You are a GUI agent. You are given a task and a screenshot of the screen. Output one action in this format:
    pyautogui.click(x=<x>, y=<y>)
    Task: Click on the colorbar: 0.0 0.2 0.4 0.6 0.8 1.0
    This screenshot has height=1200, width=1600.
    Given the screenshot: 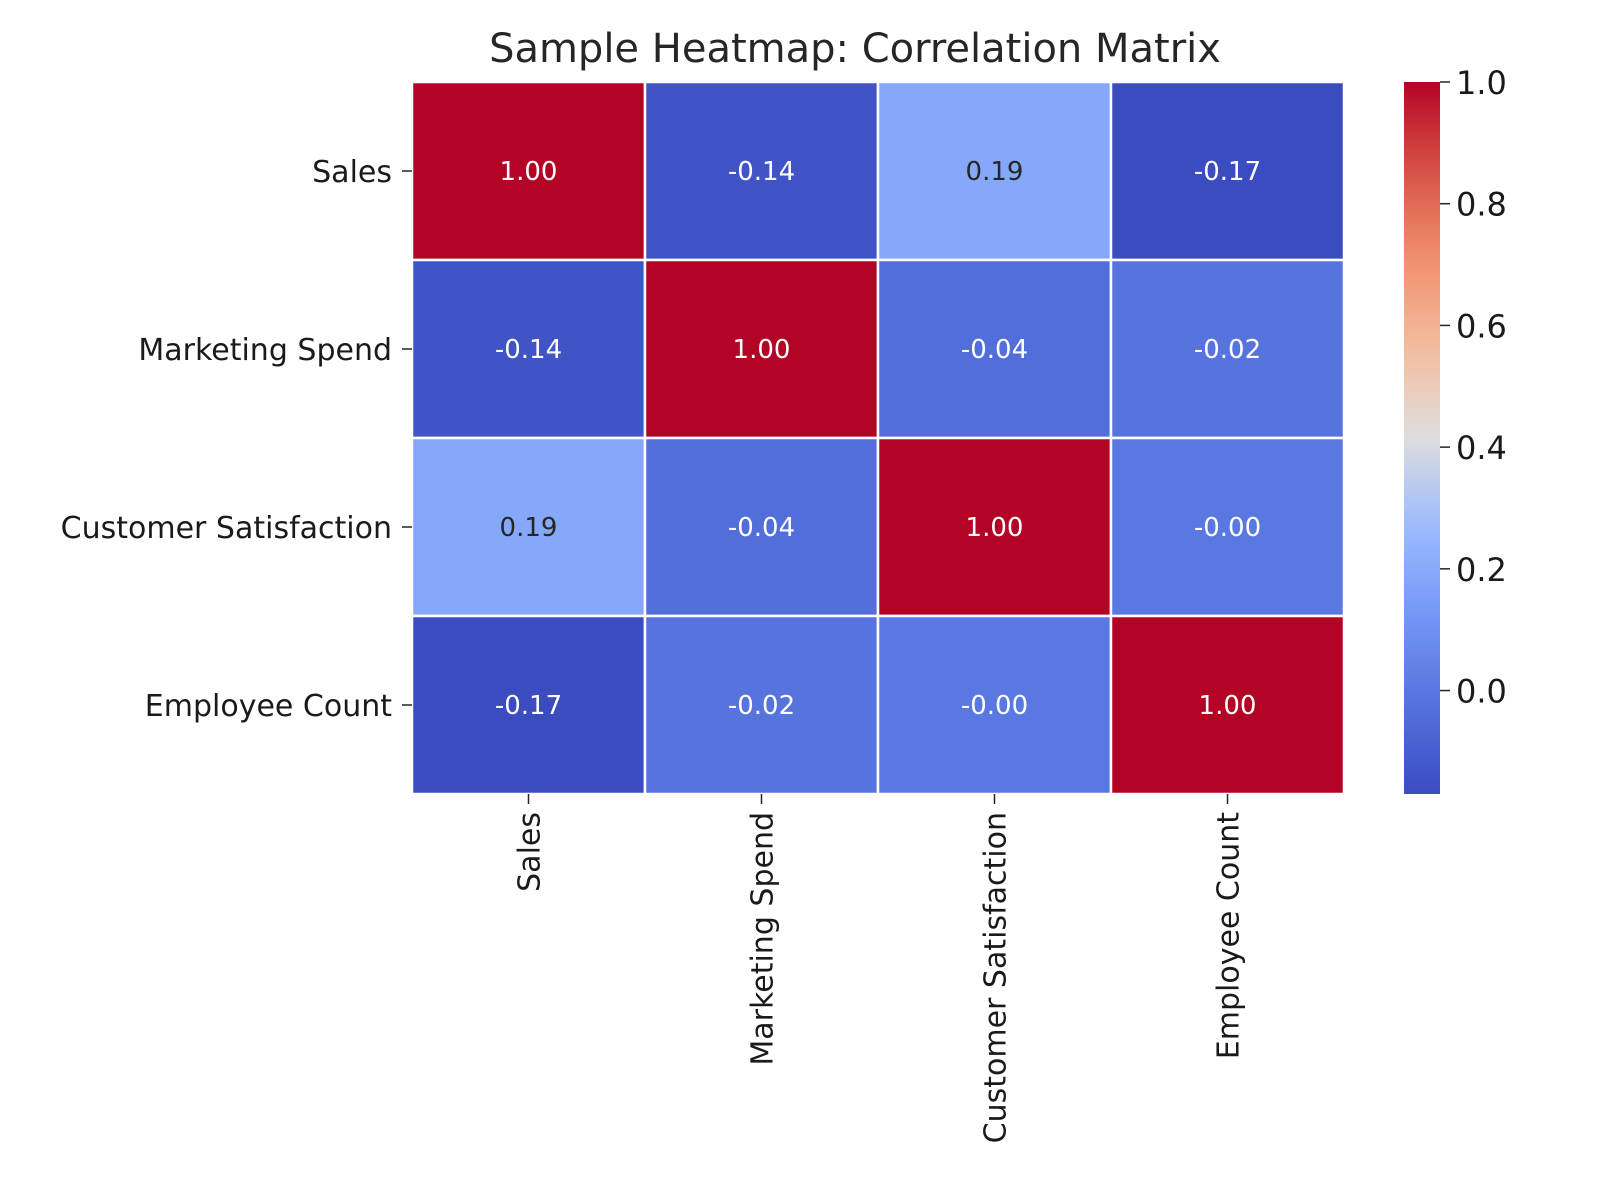 What is the action you would take?
    pyautogui.click(x=1455, y=429)
    